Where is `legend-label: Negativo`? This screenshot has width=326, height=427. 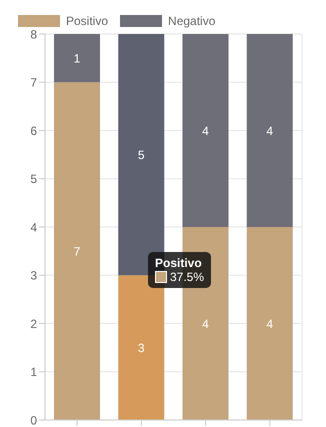 legend-label: Negativo is located at coordinates (191, 21).